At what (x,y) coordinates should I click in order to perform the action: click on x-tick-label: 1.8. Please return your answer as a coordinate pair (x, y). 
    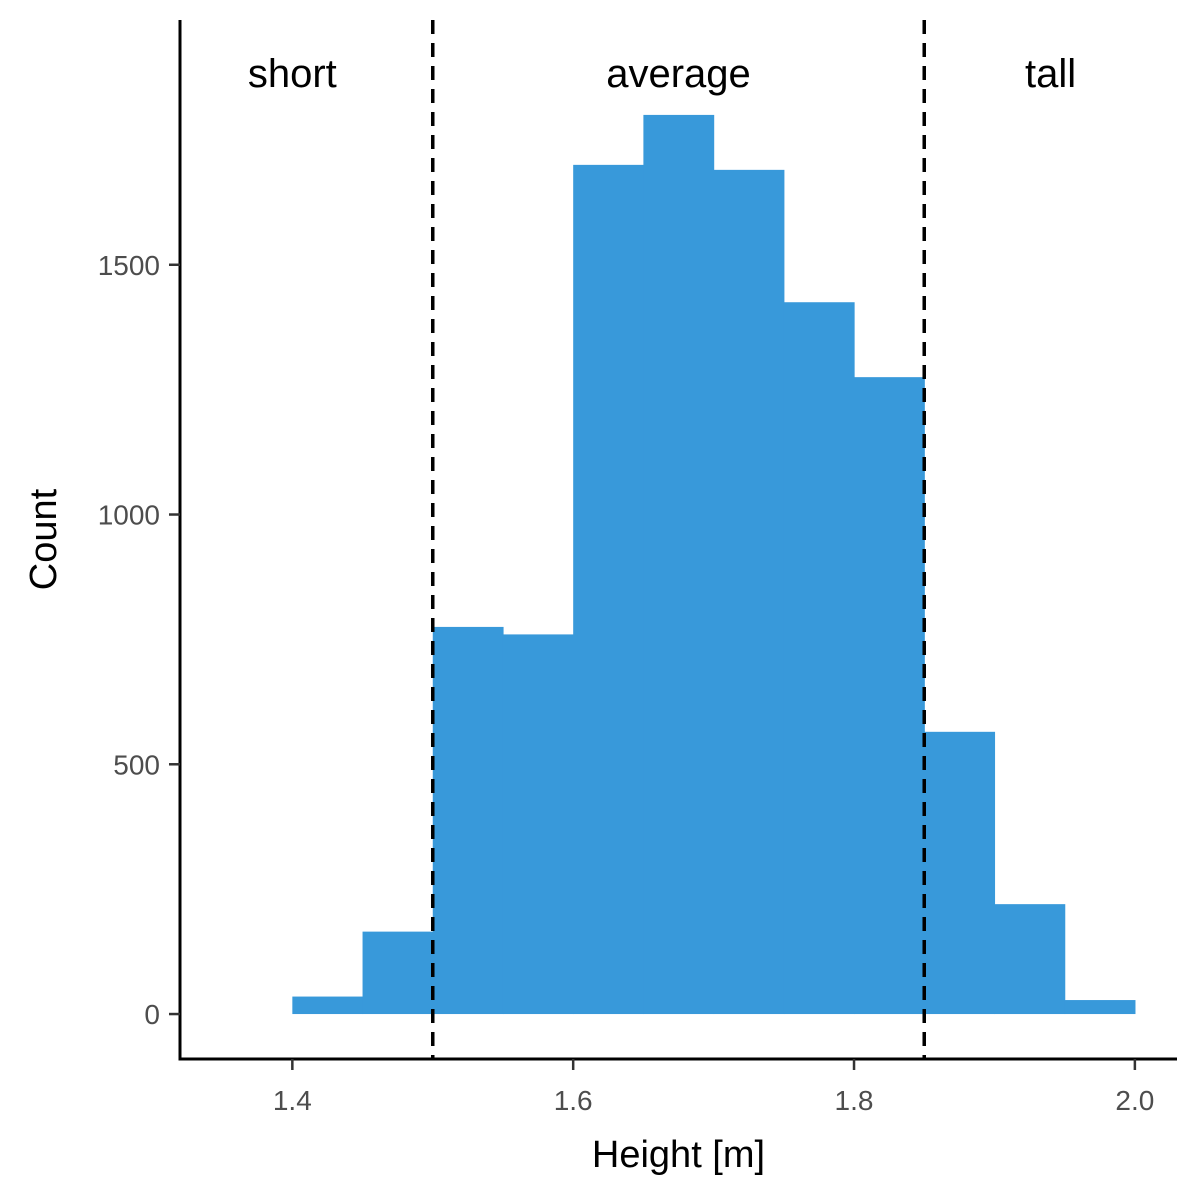
    Looking at the image, I should click on (854, 1100).